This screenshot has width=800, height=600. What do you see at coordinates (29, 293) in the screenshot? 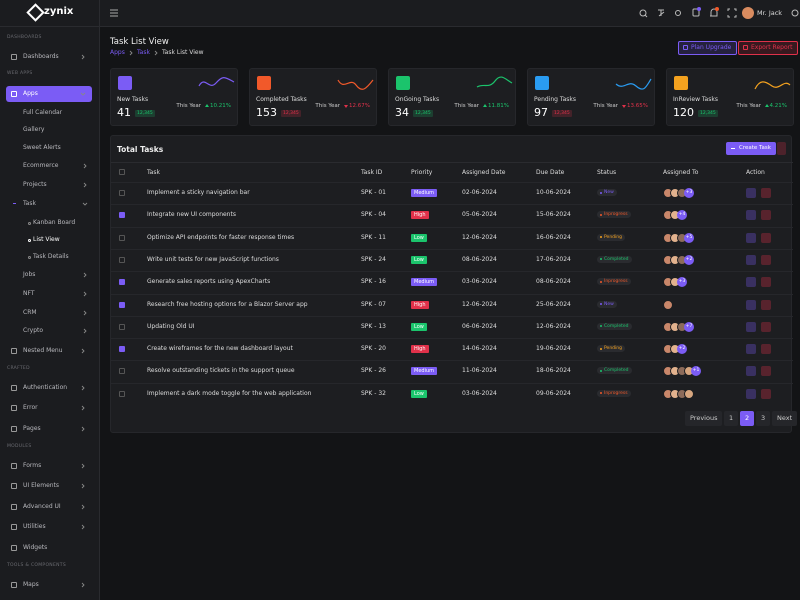
I see `sidebar-item: NFT` at bounding box center [29, 293].